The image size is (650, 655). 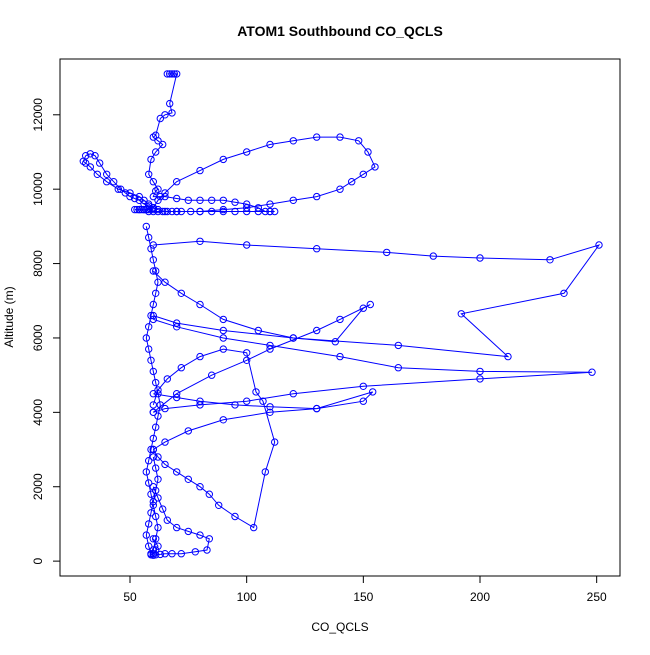 I want to click on x-axis-label: CO_QCLS, so click(x=339, y=627).